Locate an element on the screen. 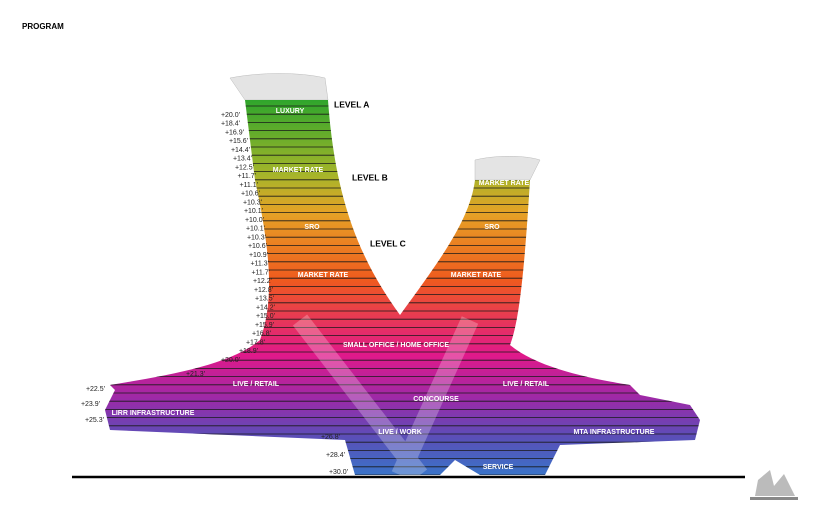 Image resolution: width=818 pixels, height=529 pixels. elevation-label: +22.5' is located at coordinates (95, 389).